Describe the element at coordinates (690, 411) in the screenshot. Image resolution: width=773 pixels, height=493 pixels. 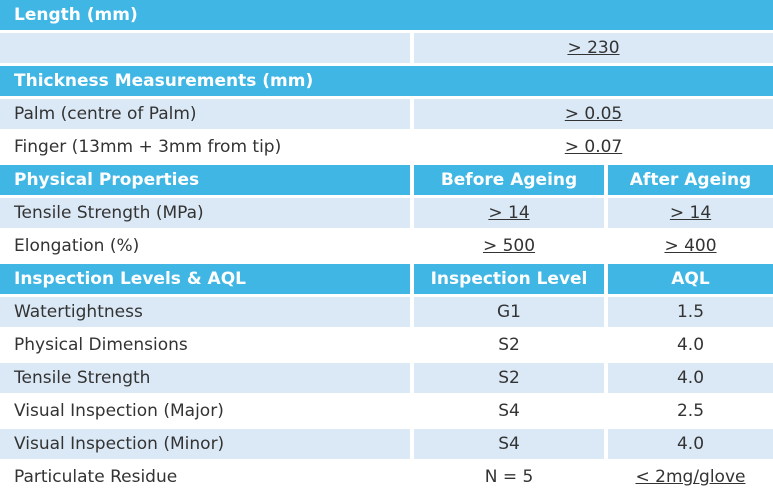
I see `aql-value: 2.5` at that location.